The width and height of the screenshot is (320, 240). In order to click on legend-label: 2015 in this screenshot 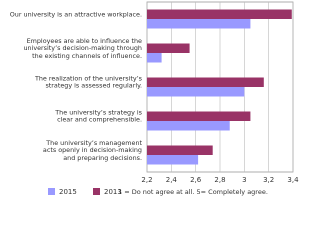, I will do `click(68, 192)`.